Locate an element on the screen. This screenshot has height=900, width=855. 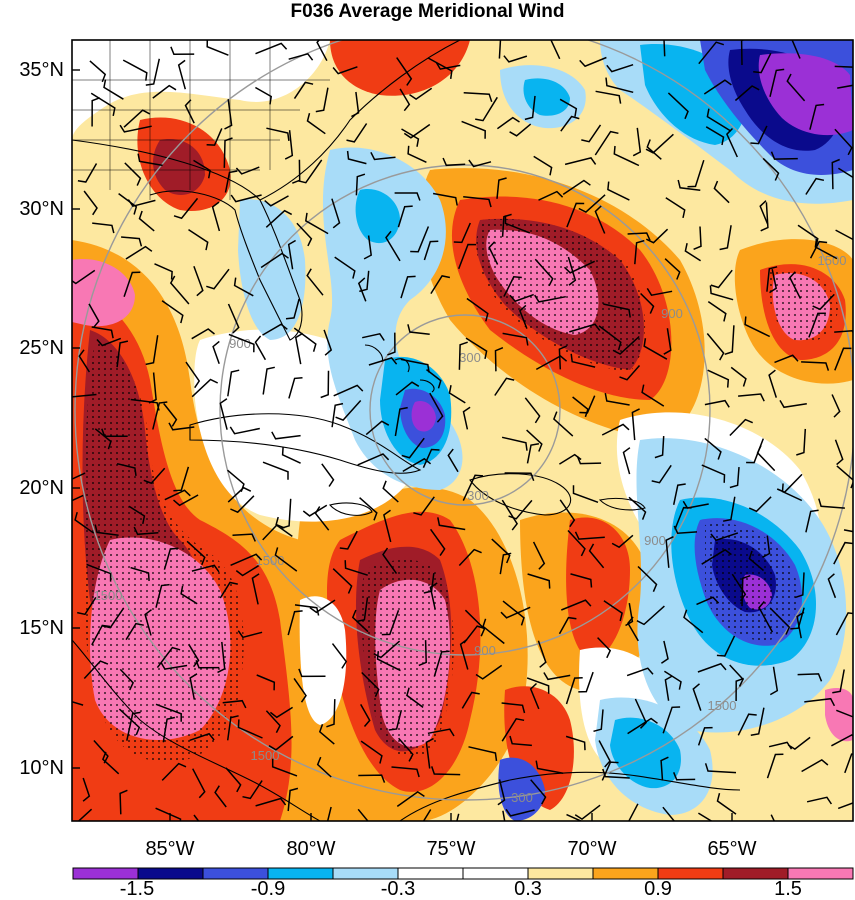
contour-cyan-north is located at coordinates (377, 216).